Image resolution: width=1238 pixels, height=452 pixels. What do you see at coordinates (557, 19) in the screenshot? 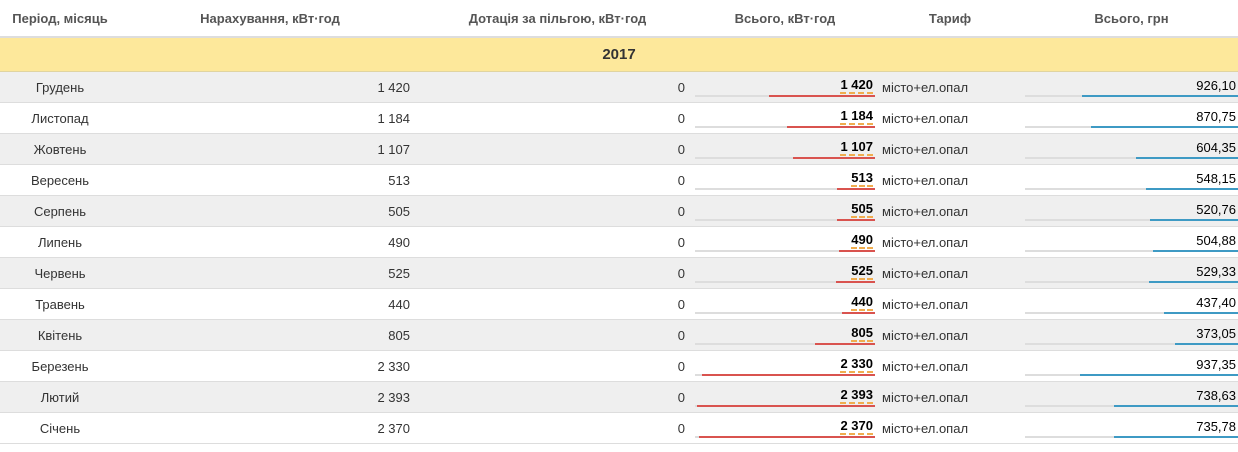
I see `header-subsidy: Дотація за пільгою, кВт·год` at bounding box center [557, 19].